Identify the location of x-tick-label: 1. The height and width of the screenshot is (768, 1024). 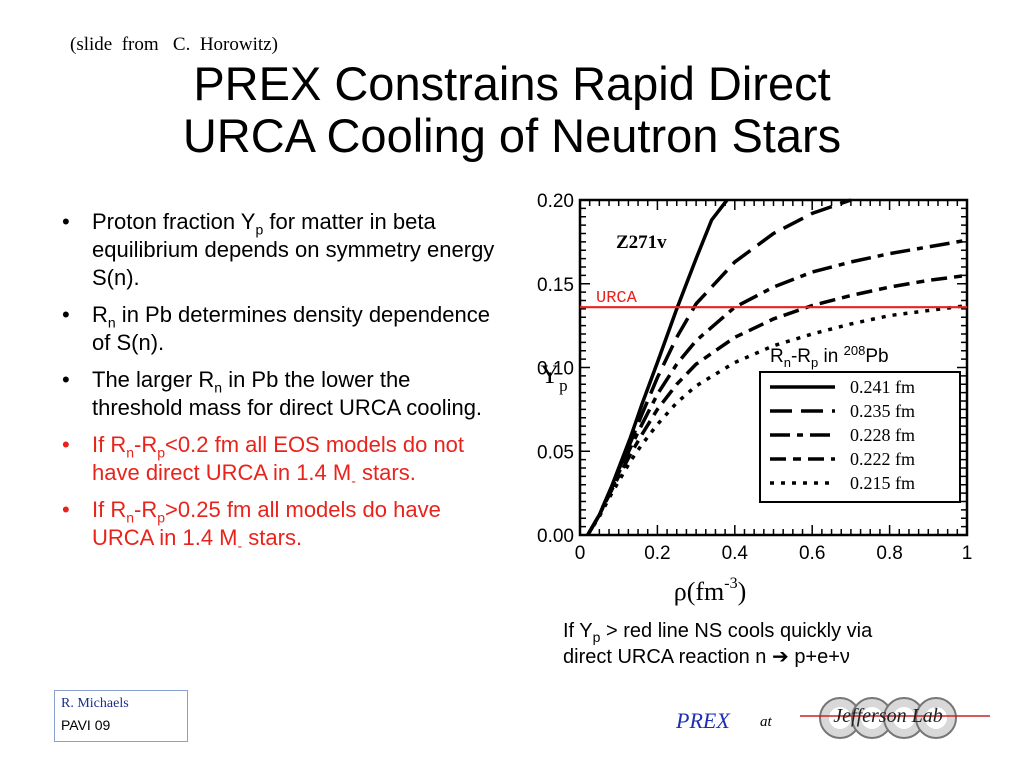
(967, 553).